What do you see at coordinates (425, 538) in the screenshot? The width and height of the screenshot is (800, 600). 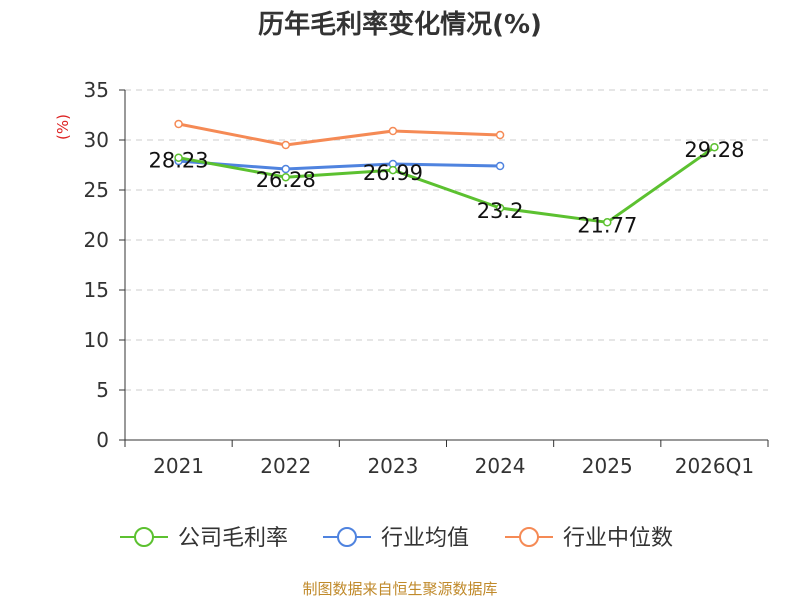 I see `legend-label: 行业均值` at bounding box center [425, 538].